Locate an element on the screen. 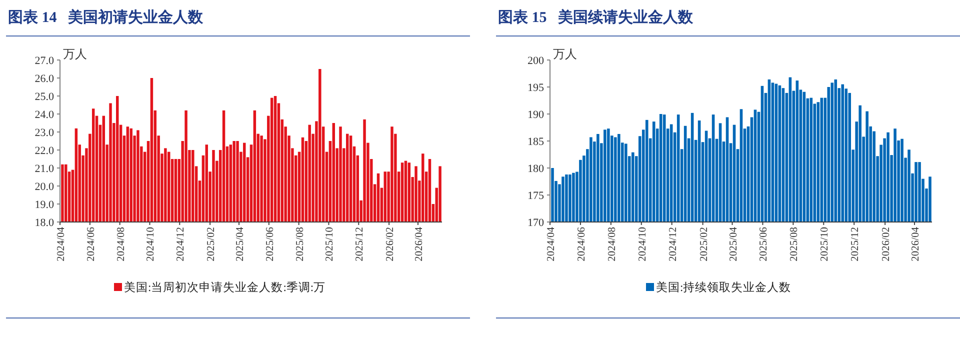 The height and width of the screenshot is (349, 960). legend: 美国:当周初次申请失业金人数:季调:万 is located at coordinates (220, 288).